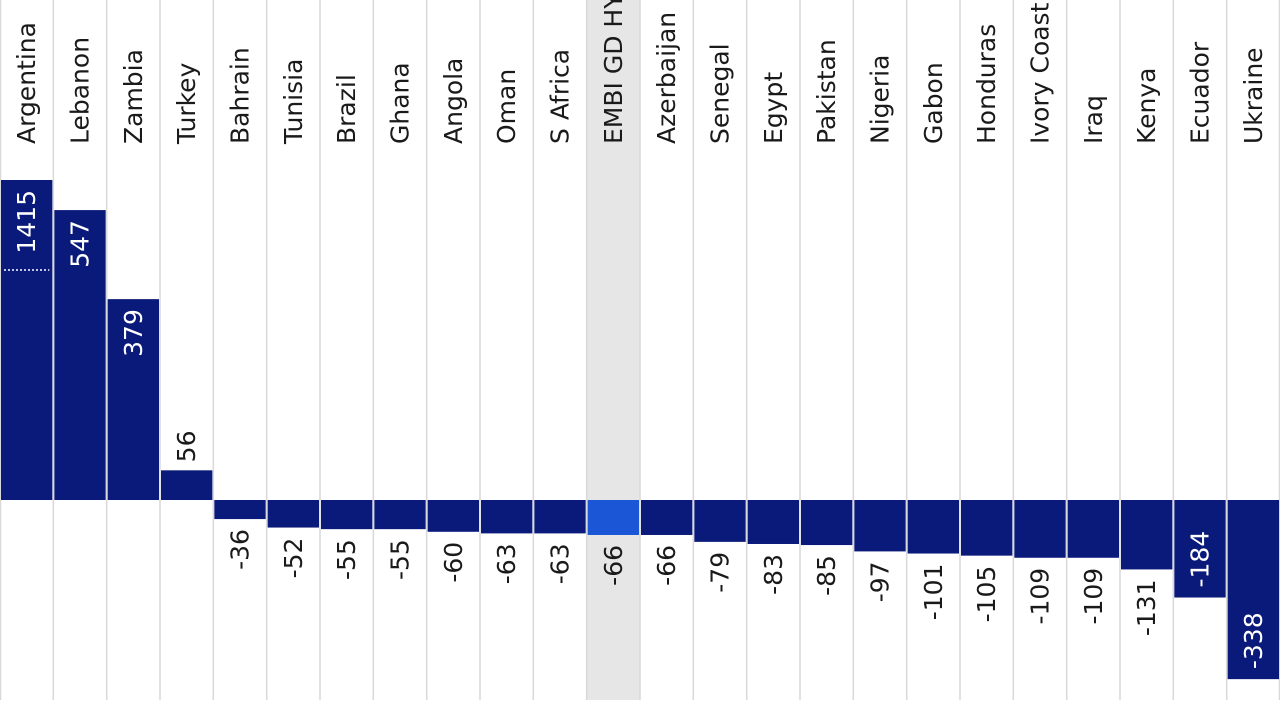 This screenshot has height=720, width=1280. What do you see at coordinates (453, 562) in the screenshot?
I see `value-label-angola: -60` at bounding box center [453, 562].